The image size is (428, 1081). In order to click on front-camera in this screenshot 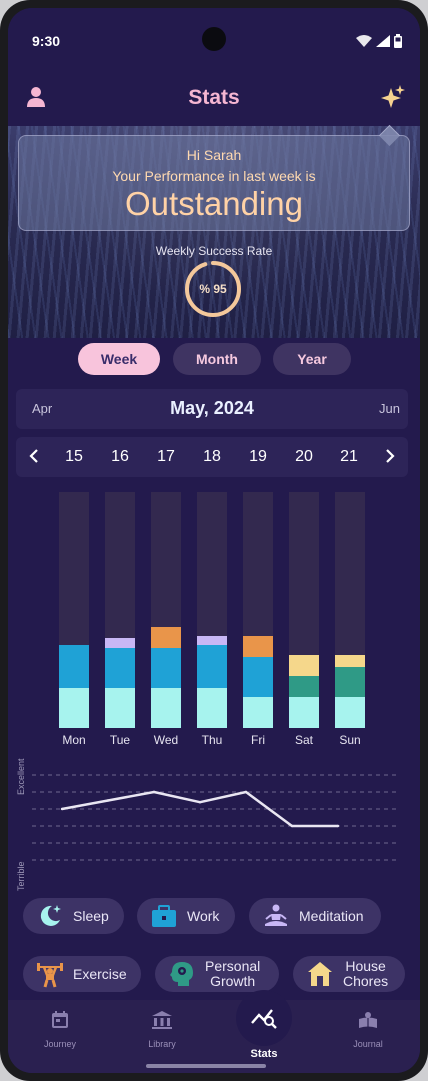, I will do `click(214, 39)`.